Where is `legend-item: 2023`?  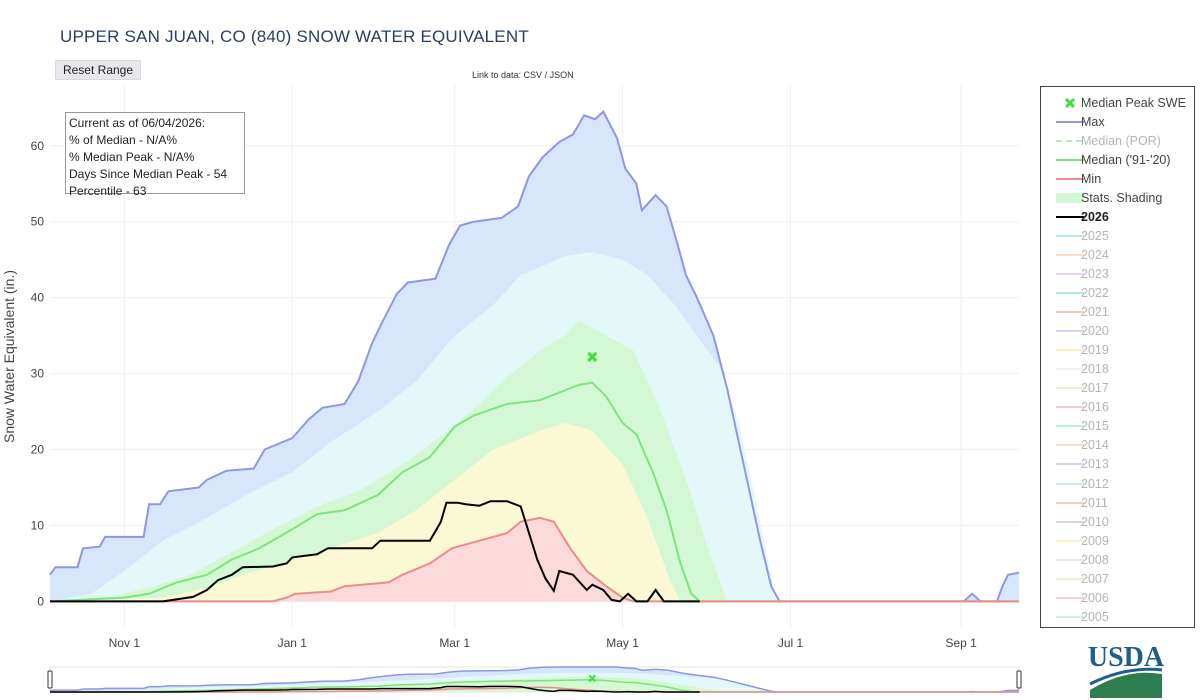 legend-item: 2023 is located at coordinates (1116, 273).